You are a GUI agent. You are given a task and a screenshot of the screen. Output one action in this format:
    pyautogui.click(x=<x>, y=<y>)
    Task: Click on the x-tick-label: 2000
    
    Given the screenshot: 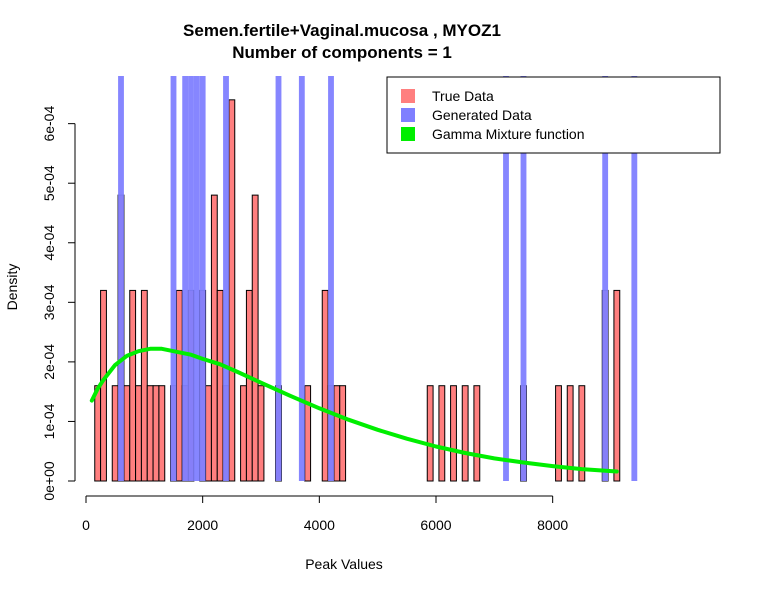 What is the action you would take?
    pyautogui.click(x=202, y=525)
    